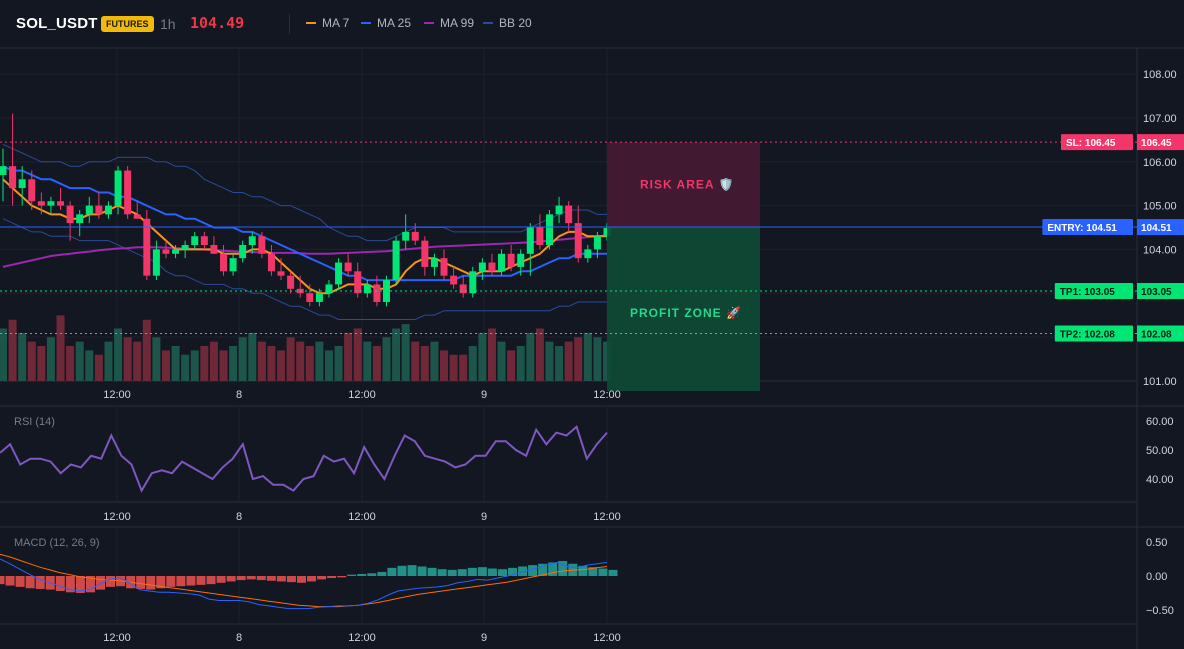 This screenshot has width=1184, height=649. What do you see at coordinates (507, 23) in the screenshot?
I see `legend-bb20: BB 20` at bounding box center [507, 23].